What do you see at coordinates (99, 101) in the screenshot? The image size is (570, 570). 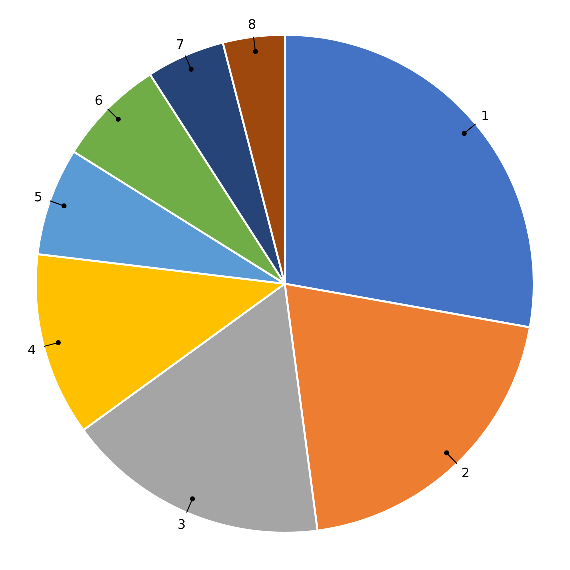 I see `slice-label: 6` at bounding box center [99, 101].